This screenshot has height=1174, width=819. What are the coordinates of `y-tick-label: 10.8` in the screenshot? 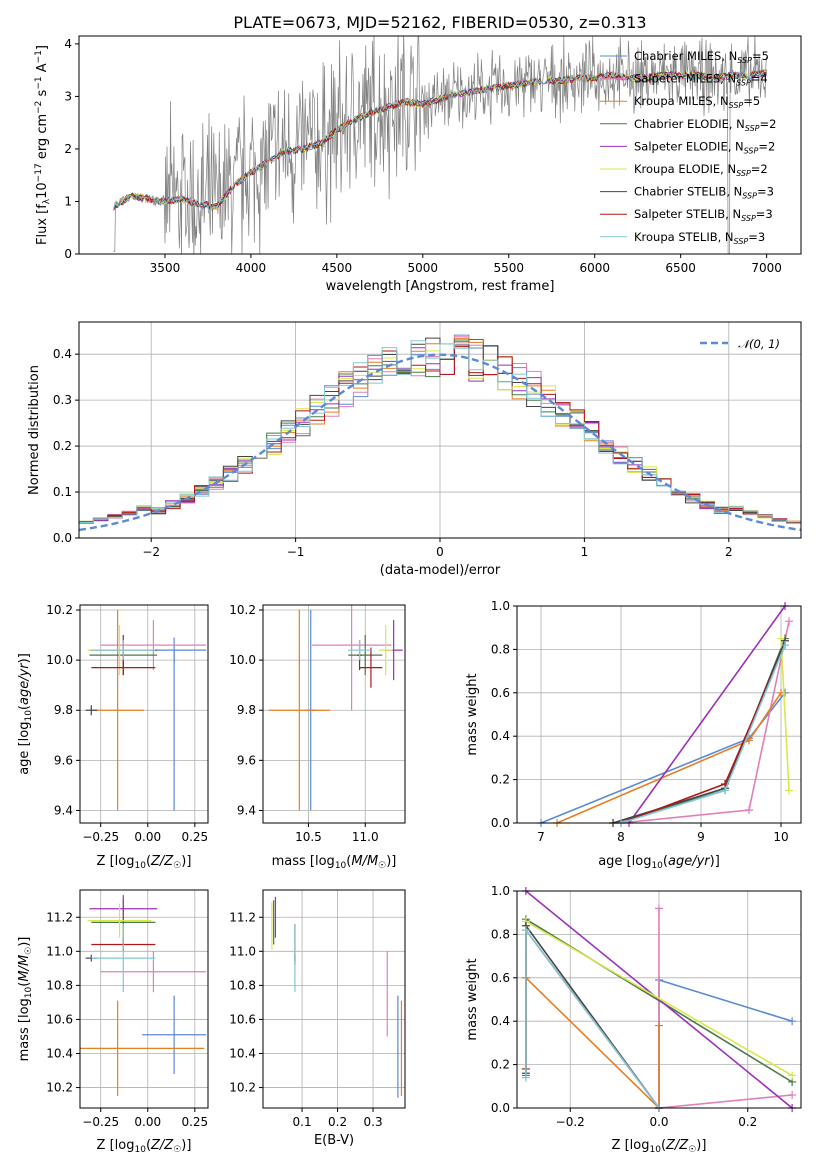 It's located at (242, 985).